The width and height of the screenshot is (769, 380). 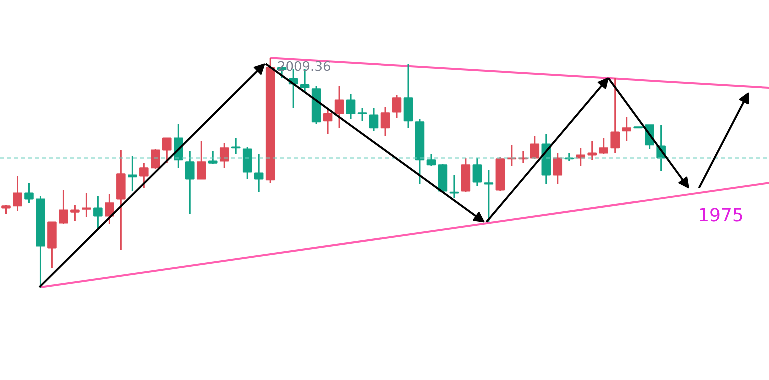 I want to click on text: 1975, so click(x=721, y=215).